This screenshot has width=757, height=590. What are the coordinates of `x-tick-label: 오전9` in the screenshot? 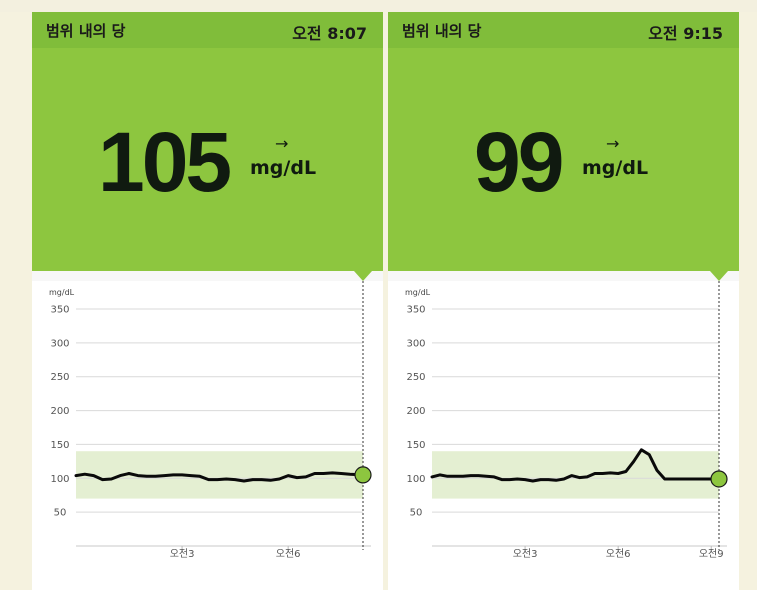 It's located at (711, 554).